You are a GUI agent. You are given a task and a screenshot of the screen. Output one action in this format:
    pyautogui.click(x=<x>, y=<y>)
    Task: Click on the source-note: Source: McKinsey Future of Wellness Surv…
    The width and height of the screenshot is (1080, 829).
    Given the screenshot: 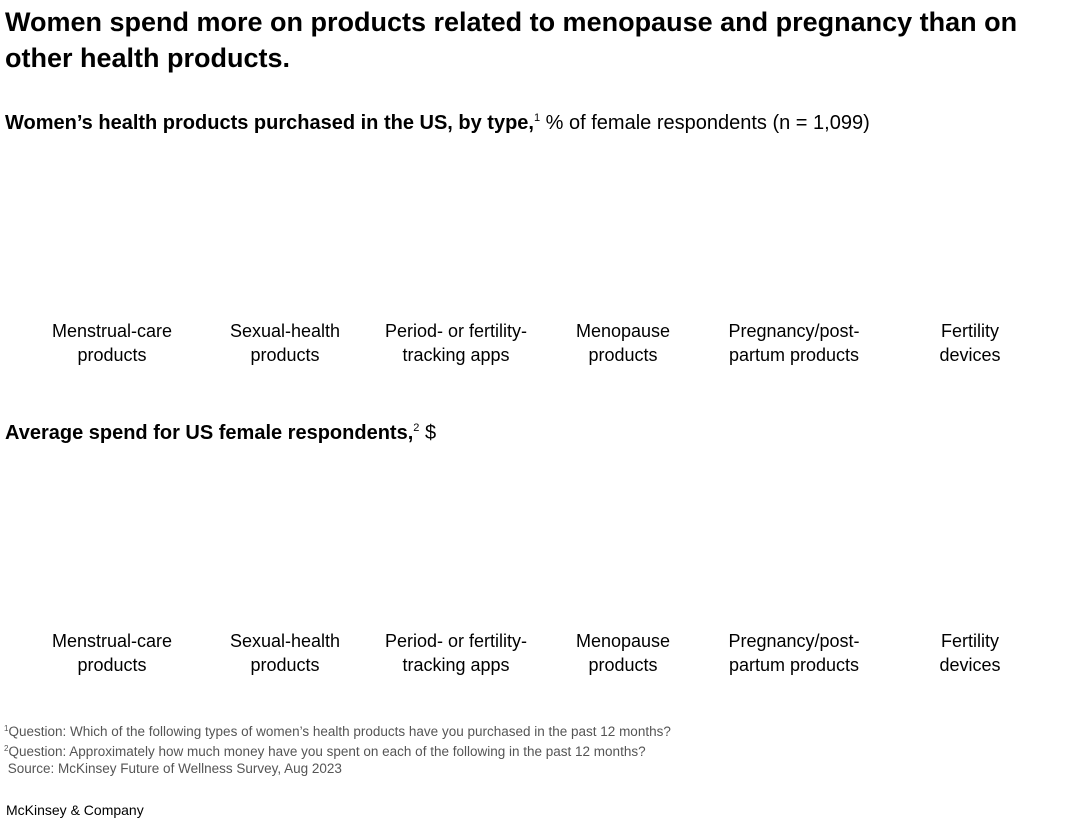 What is the action you would take?
    pyautogui.click(x=337, y=768)
    